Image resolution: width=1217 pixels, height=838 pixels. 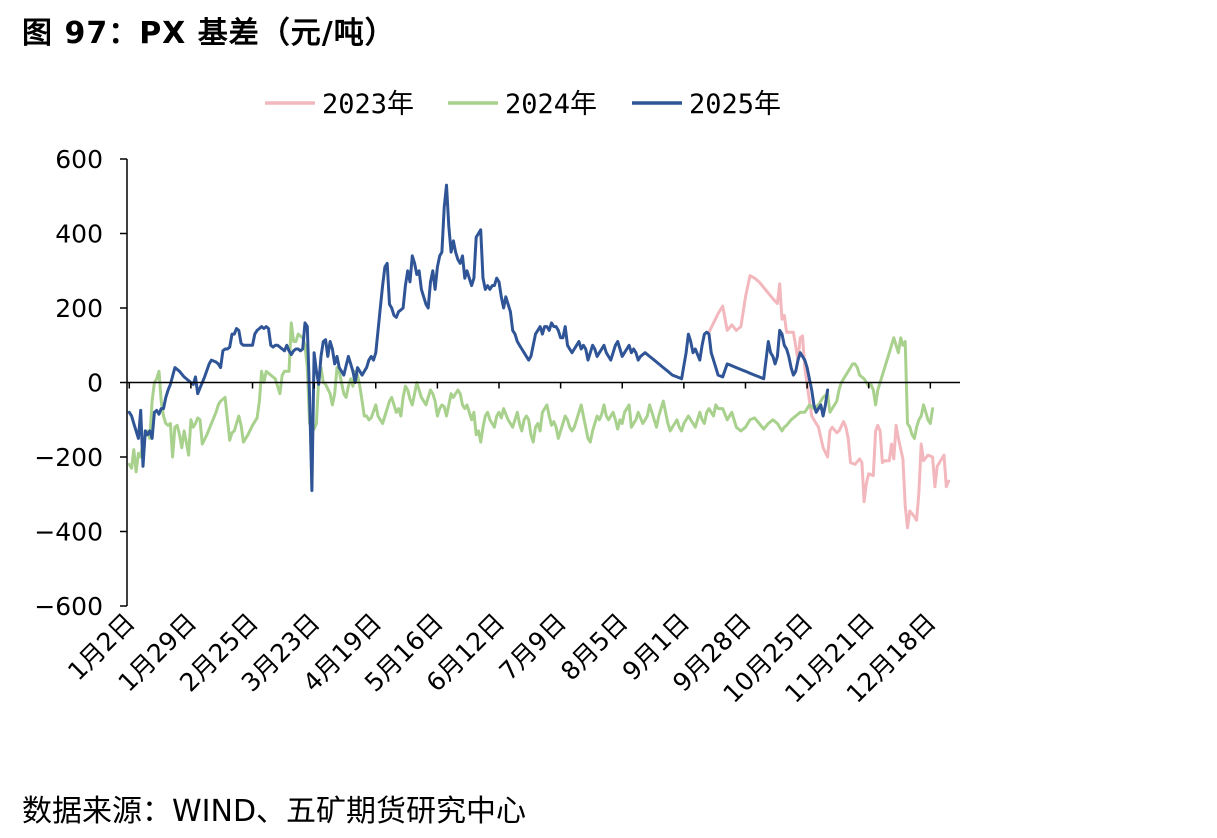 What do you see at coordinates (368, 104) in the screenshot?
I see `legend-label: 2023年` at bounding box center [368, 104].